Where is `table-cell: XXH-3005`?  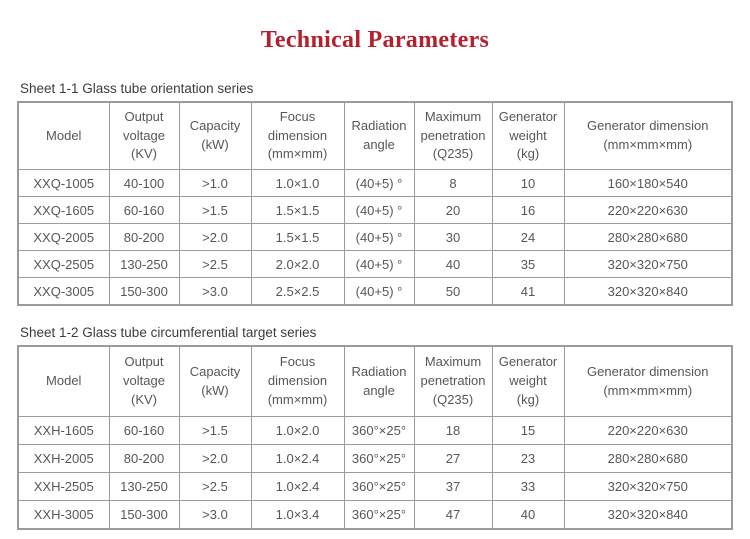
table-cell: XXH-3005 is located at coordinates (63, 515).